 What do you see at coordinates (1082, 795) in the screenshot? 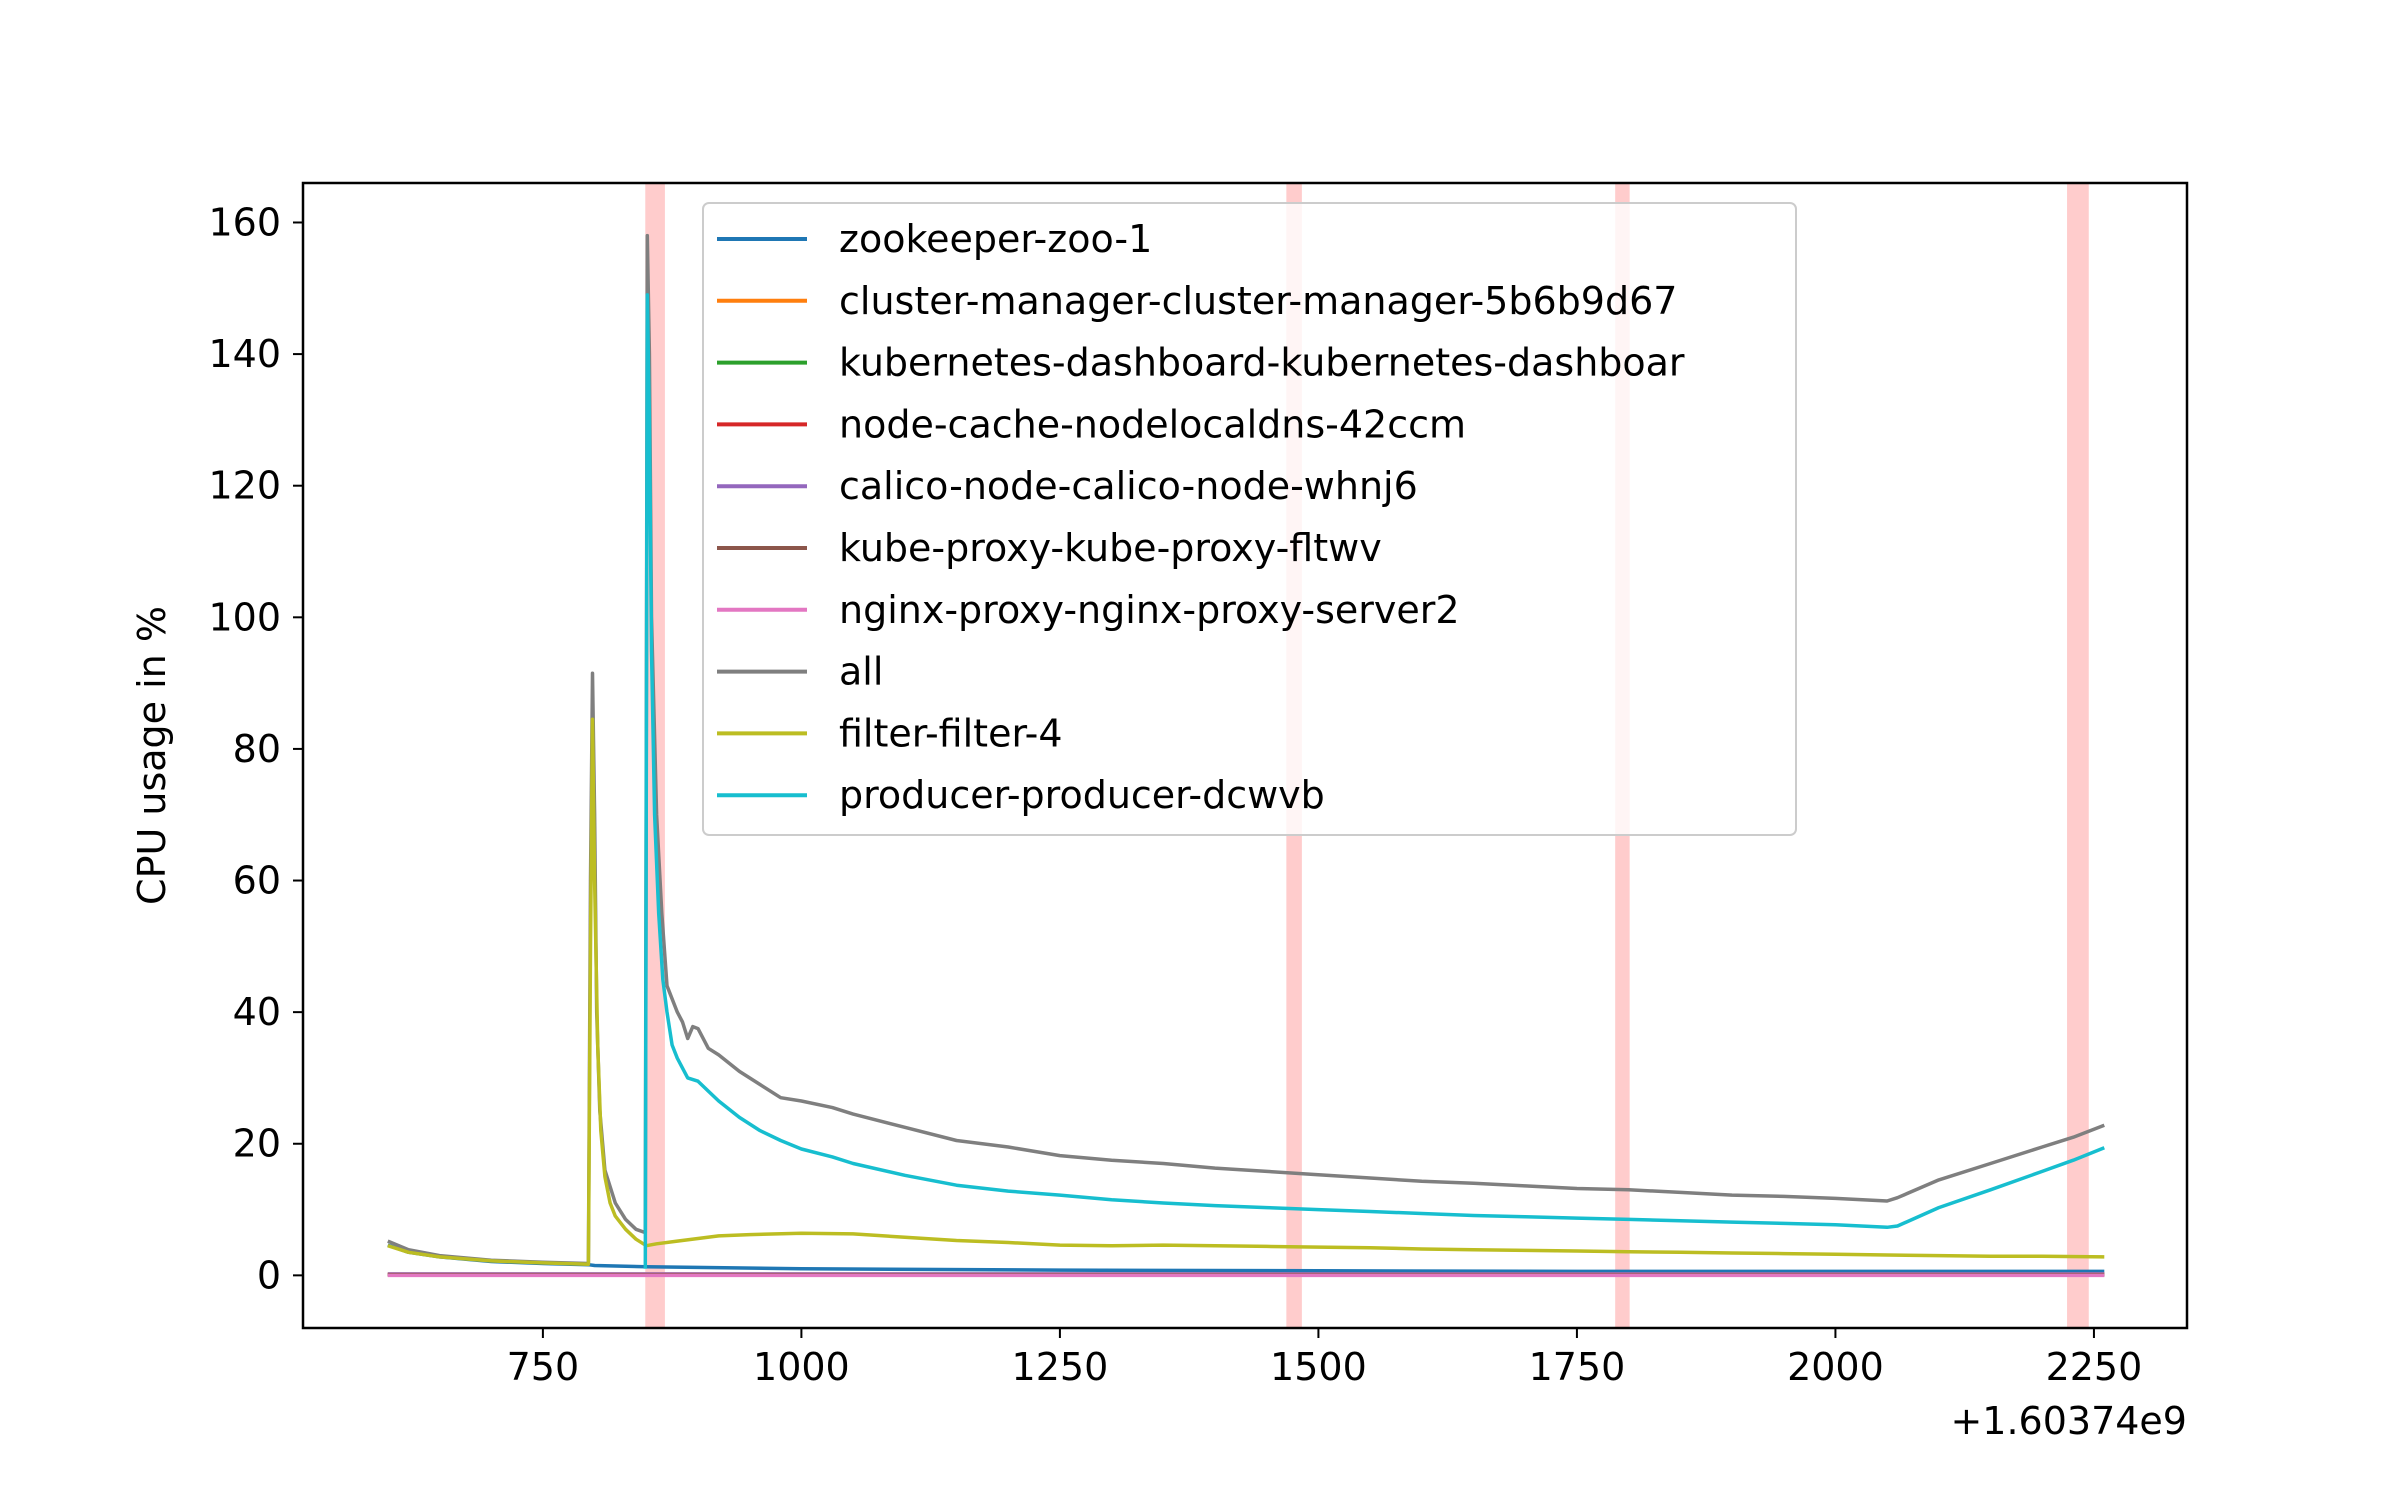
I see `legend-label-producer-producer-dcwvb: producer-producer-dcwvb` at bounding box center [1082, 795].